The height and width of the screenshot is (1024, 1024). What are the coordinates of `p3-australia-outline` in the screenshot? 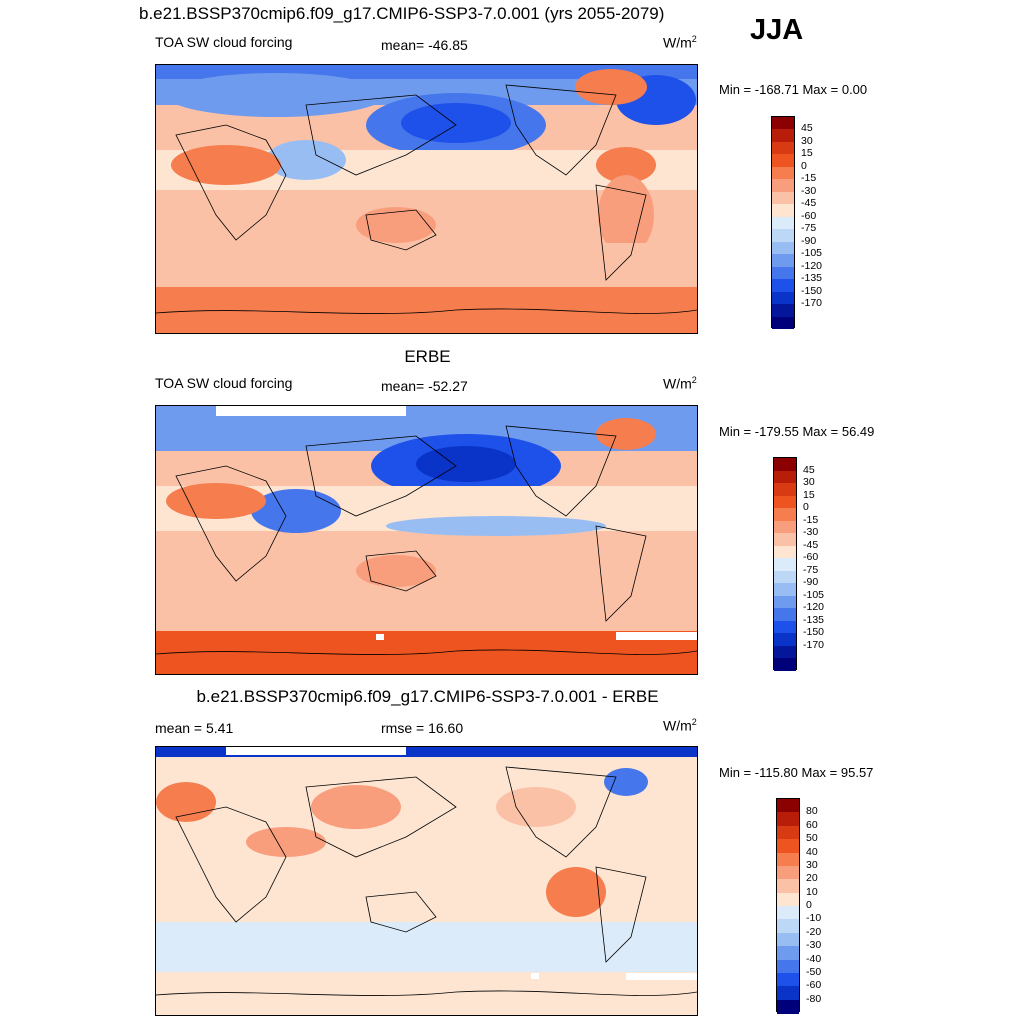 It's located at (401, 912).